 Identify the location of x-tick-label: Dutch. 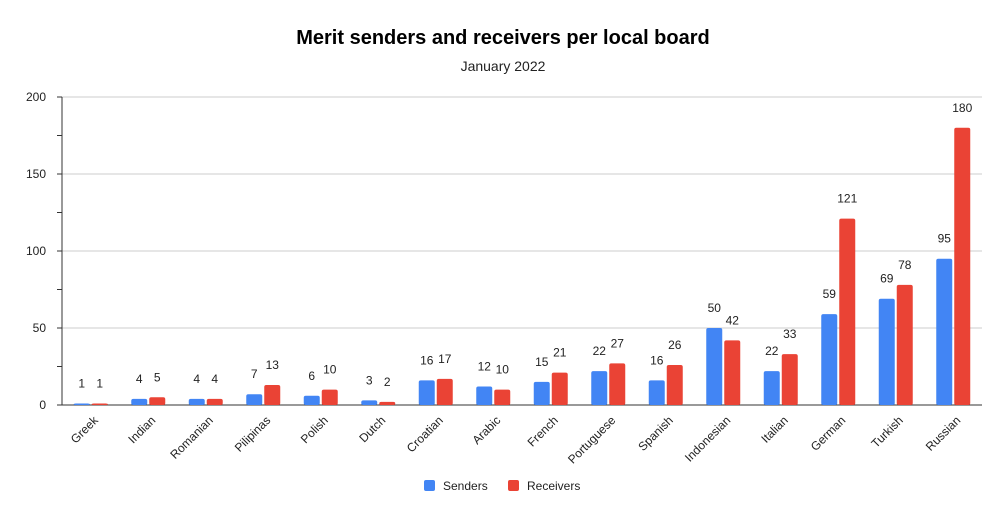
(372, 429).